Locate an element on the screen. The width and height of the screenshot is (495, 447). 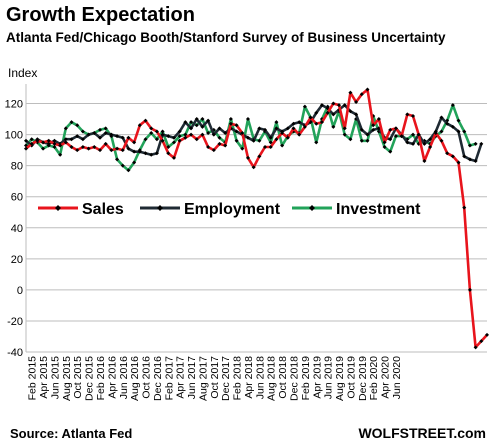
x-tick-label: Dec 2017 is located at coordinates (226, 378).